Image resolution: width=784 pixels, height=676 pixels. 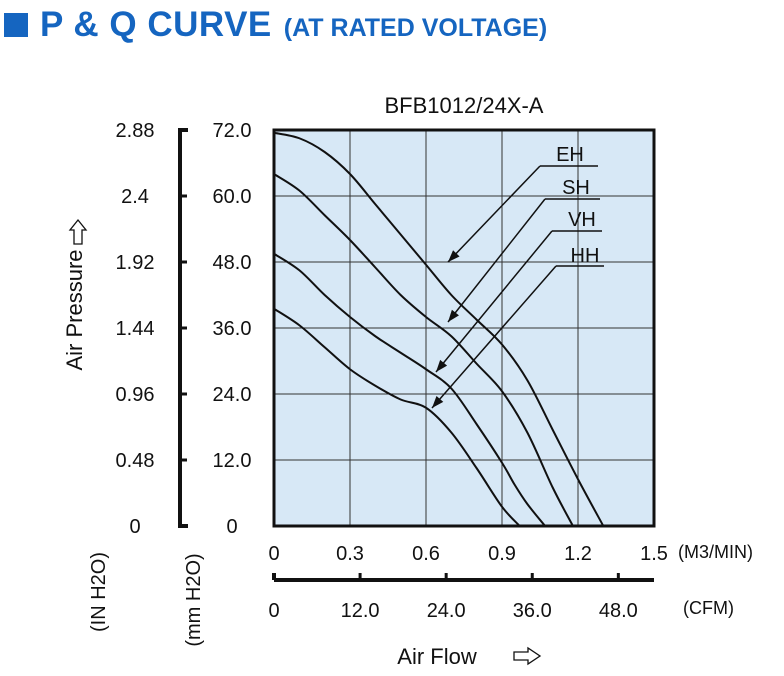 I want to click on series-label-hh: HH, so click(x=585, y=256).